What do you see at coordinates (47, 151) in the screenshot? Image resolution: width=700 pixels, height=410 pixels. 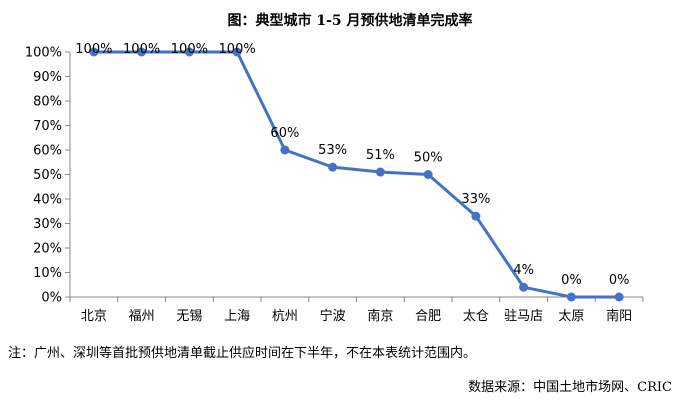 I see `y-tick-label: 60%` at bounding box center [47, 151].